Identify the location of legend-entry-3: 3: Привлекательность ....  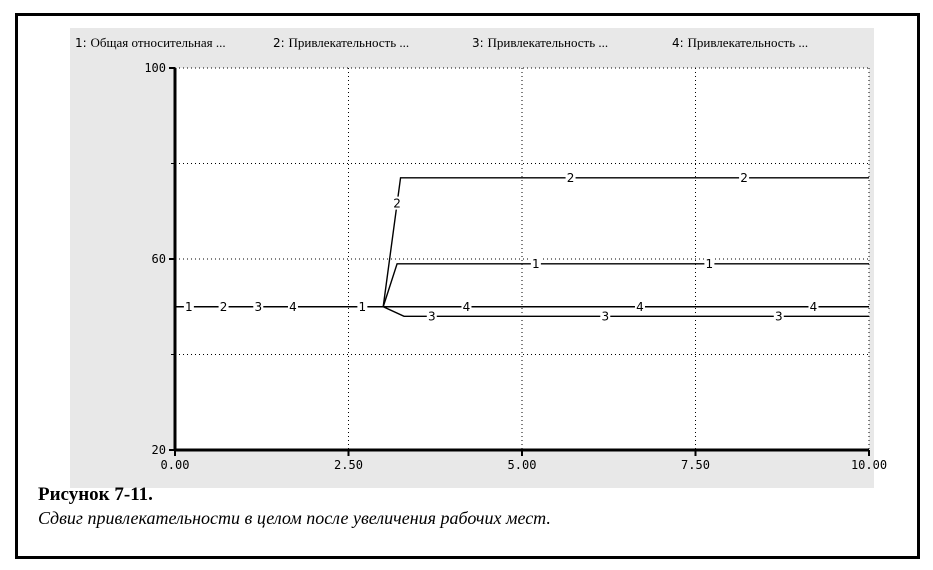
(540, 42).